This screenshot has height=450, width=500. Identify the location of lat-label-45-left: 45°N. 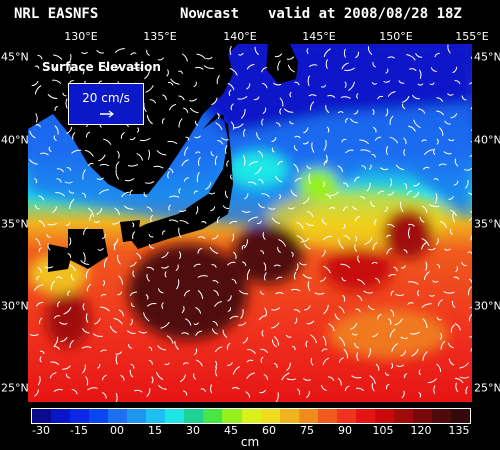
(15, 57).